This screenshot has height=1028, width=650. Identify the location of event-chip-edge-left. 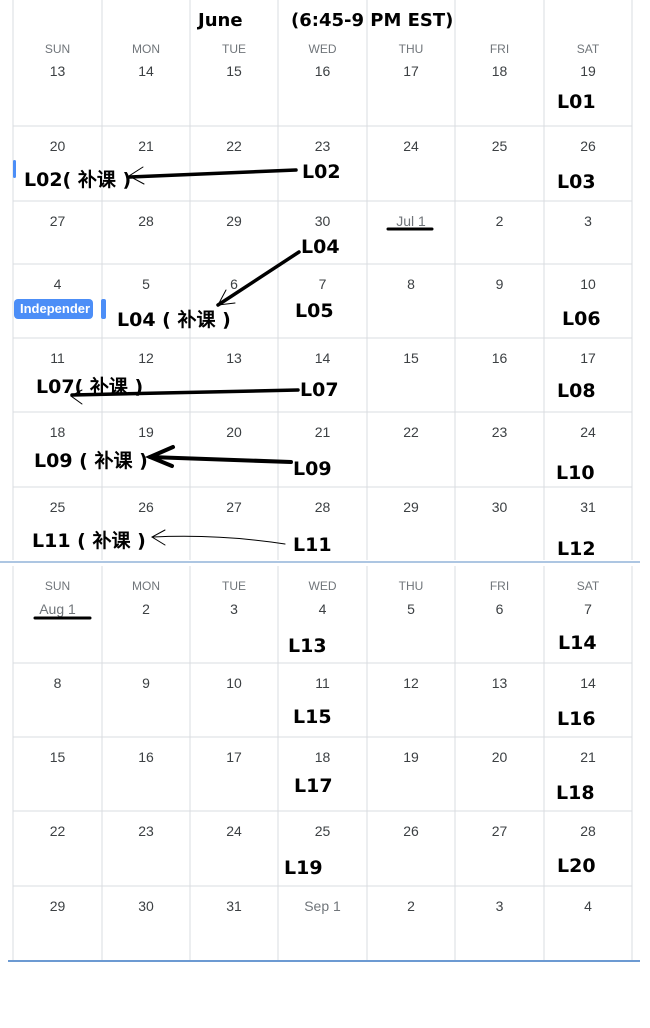
(14, 169).